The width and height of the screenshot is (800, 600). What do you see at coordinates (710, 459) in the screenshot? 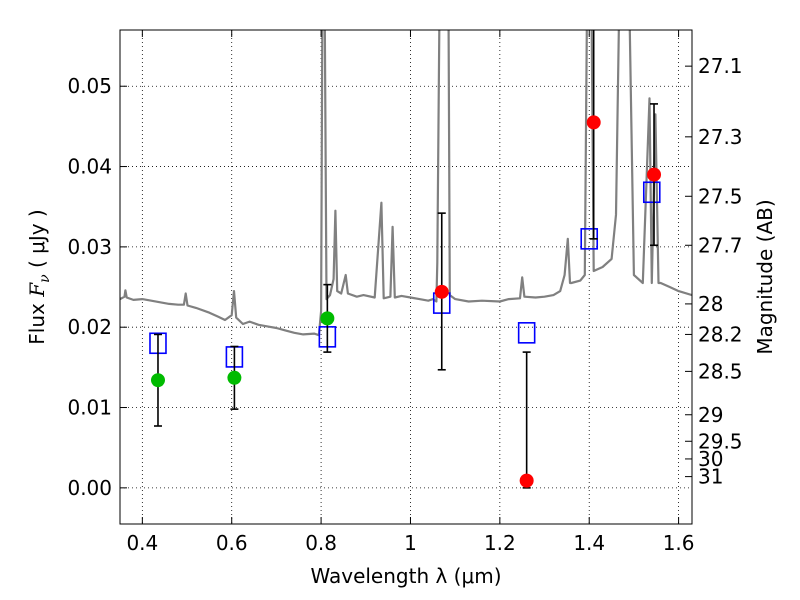
I see `magnitude-tick-label: 30` at bounding box center [710, 459].